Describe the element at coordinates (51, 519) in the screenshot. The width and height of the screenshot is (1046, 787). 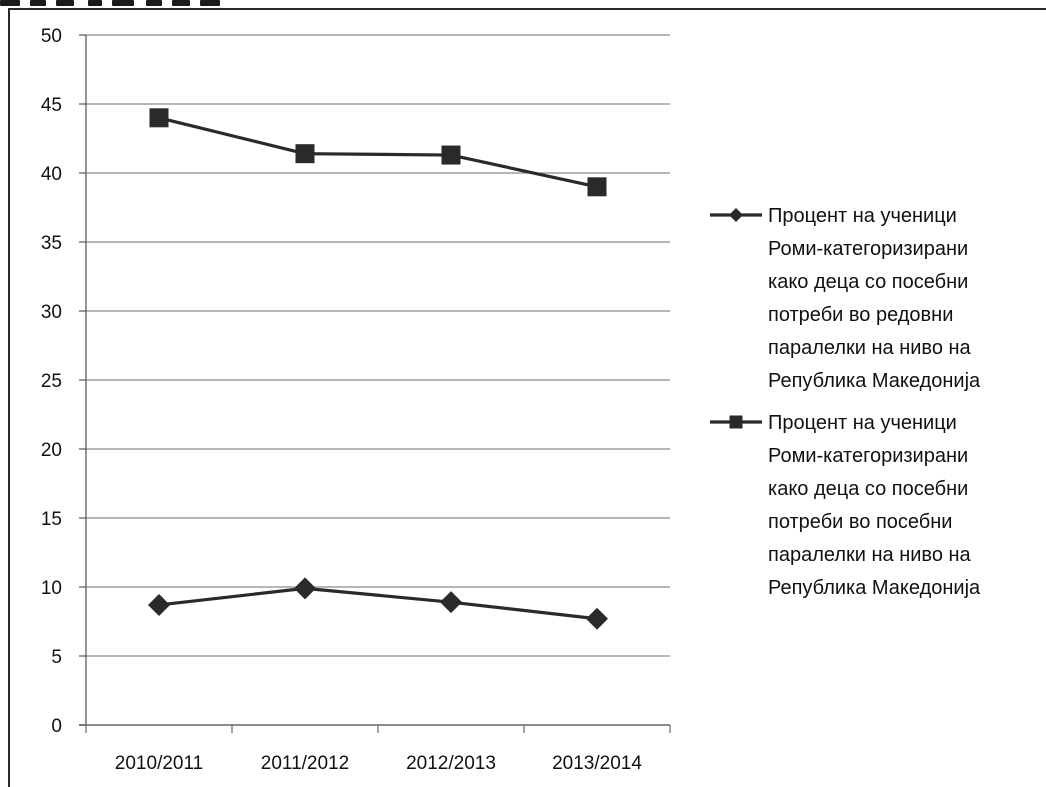
I see `y-tick-label: 15` at that location.